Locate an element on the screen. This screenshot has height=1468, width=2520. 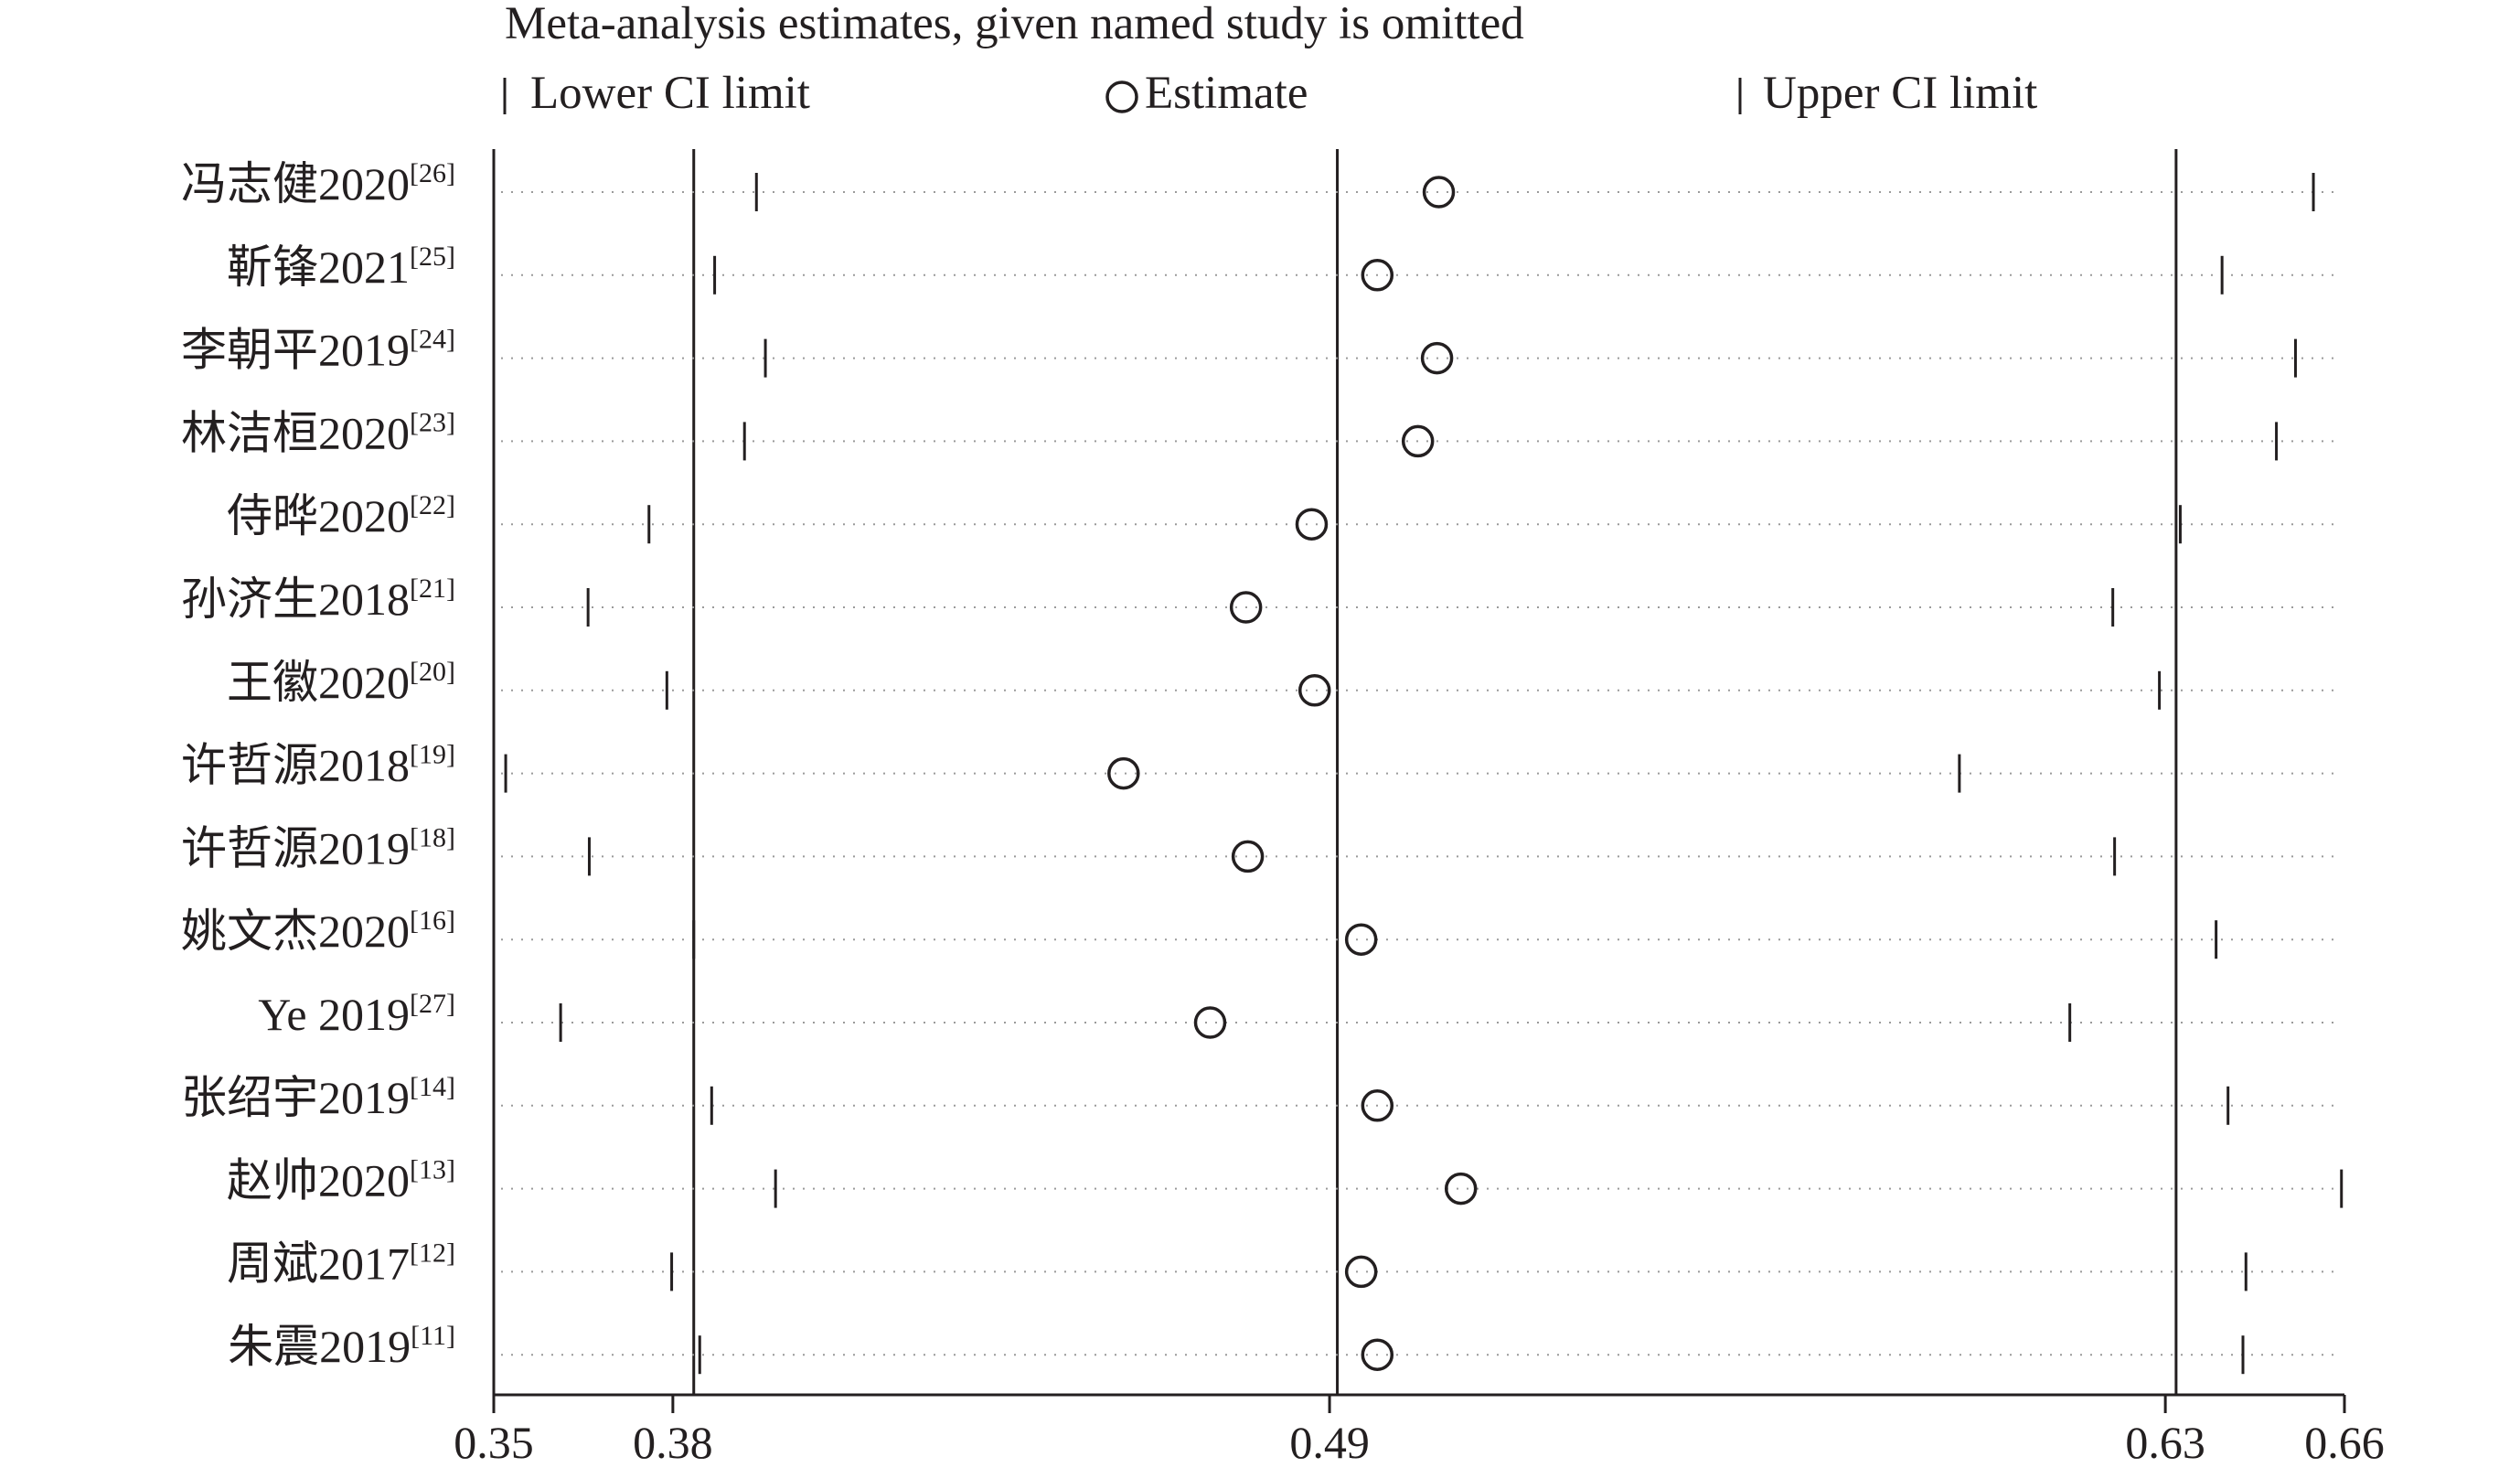
study-ref: [27] is located at coordinates (432, 1004).